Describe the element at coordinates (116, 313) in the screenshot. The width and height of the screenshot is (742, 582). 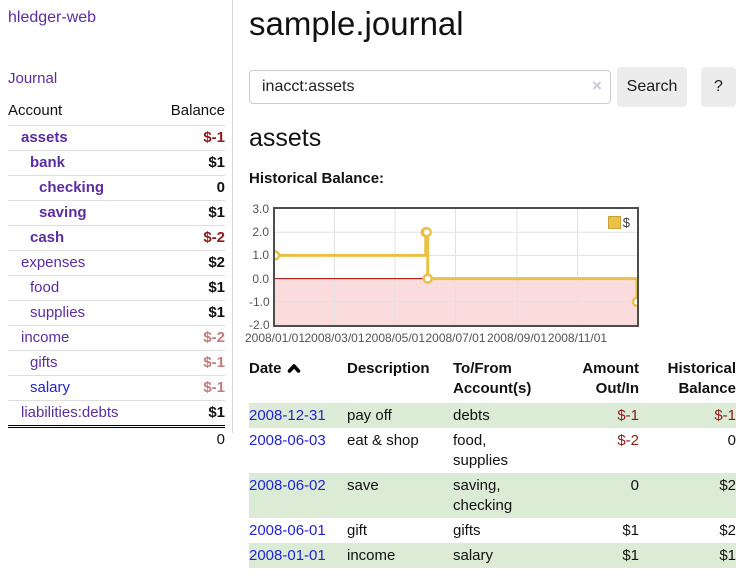
I see `account-row: supplies $1` at that location.